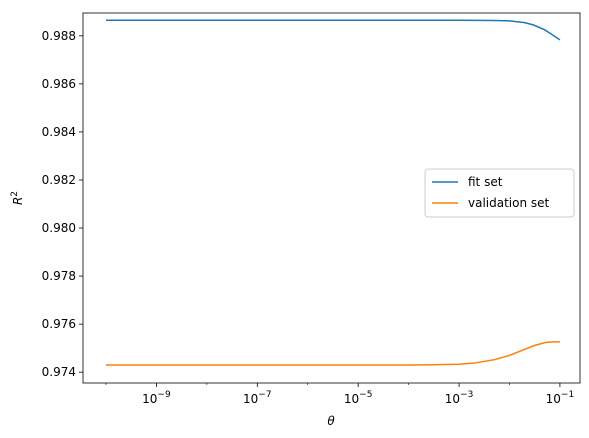  I want to click on y-tick-label: 0.984, so click(59, 132).